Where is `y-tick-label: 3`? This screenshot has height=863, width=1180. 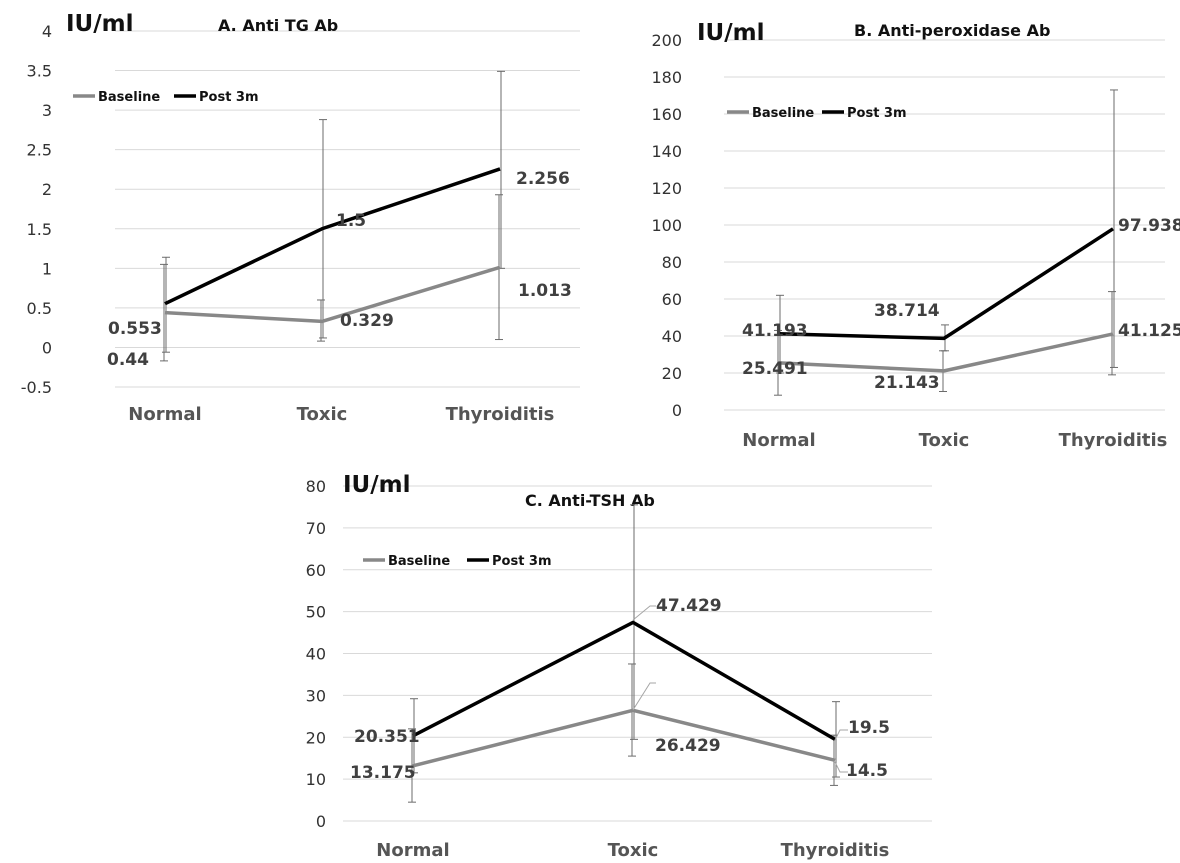 y-tick-label: 3 is located at coordinates (47, 110).